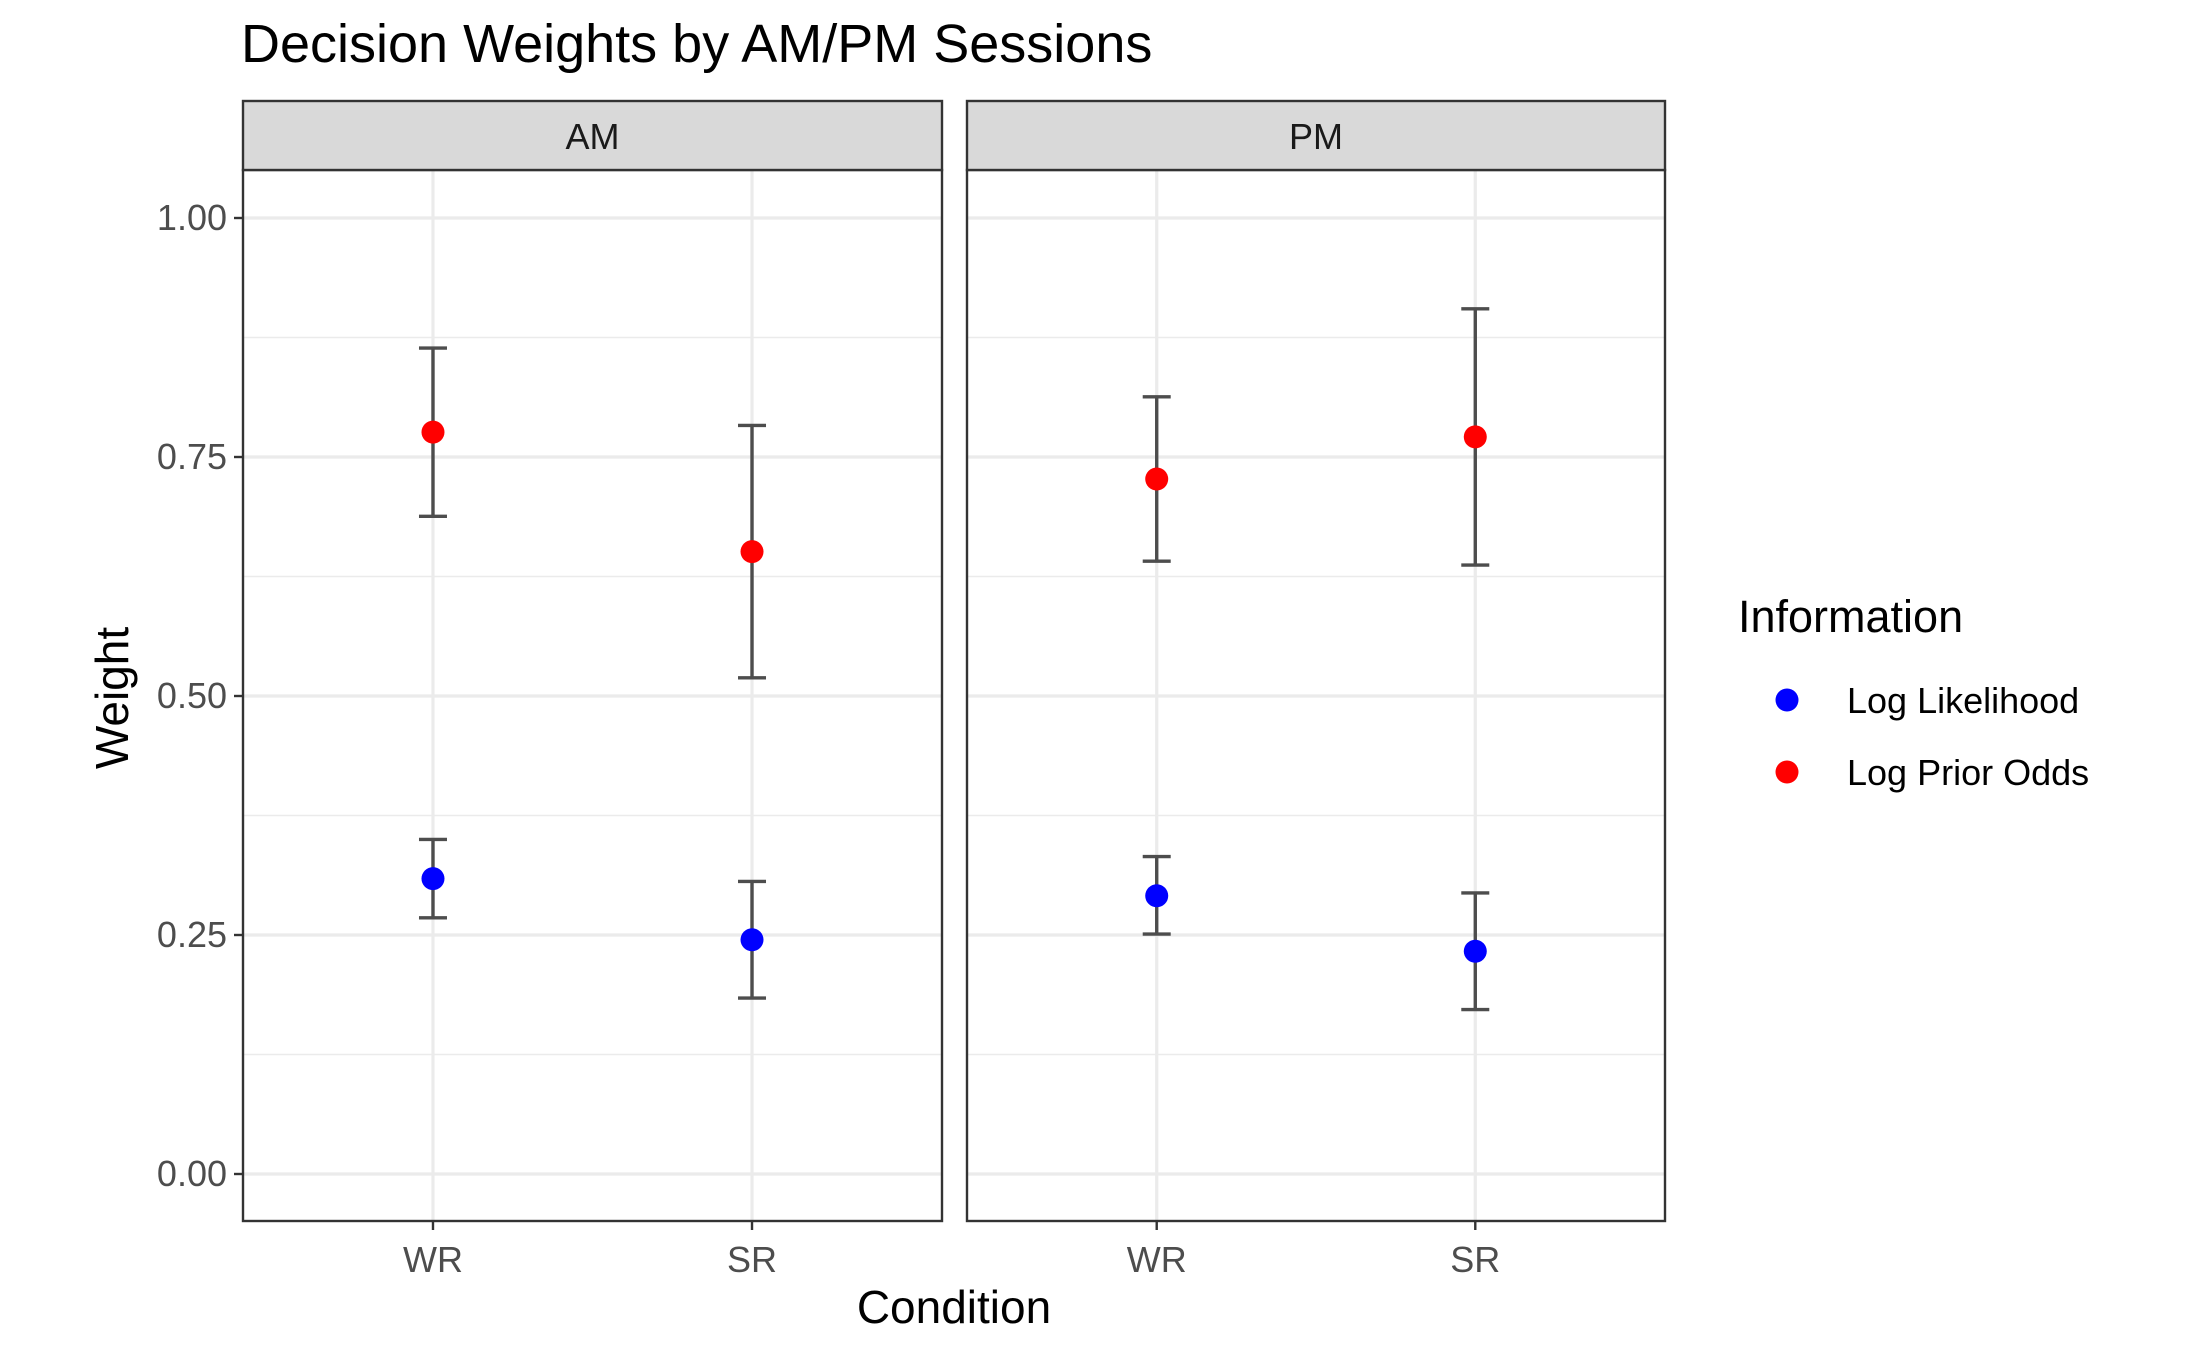 This screenshot has height=1350, width=2187. What do you see at coordinates (951, 1250) in the screenshot?
I see `x-axis: WR SR WR SR` at bounding box center [951, 1250].